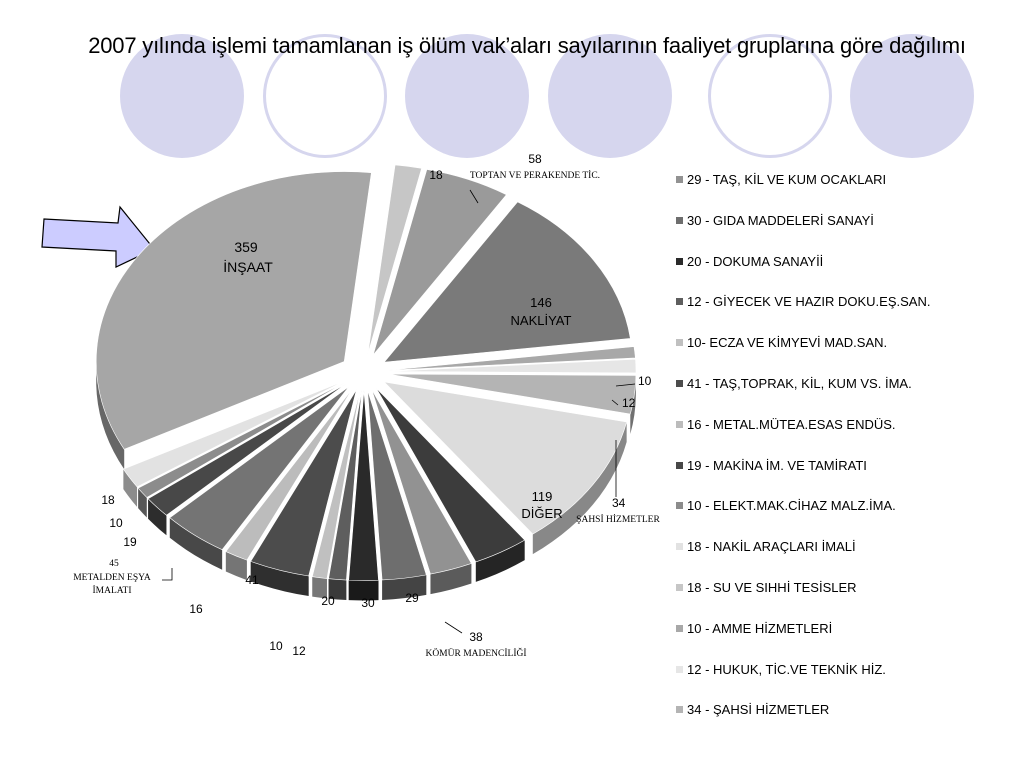  I want to click on legend-label: 10- ECZA VE KİMYEVİ MAD.SAN., so click(787, 343).